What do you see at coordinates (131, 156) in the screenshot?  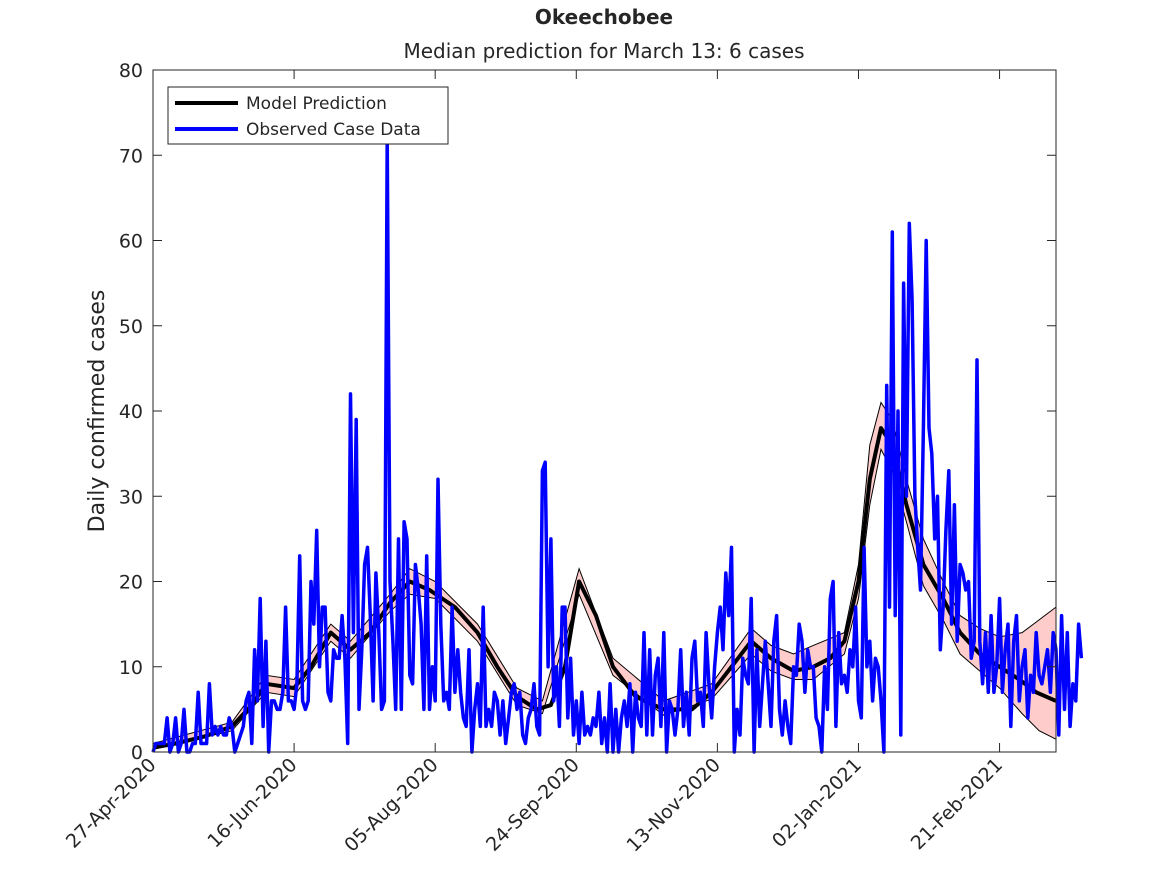 I see `y-tick-label: 70` at bounding box center [131, 156].